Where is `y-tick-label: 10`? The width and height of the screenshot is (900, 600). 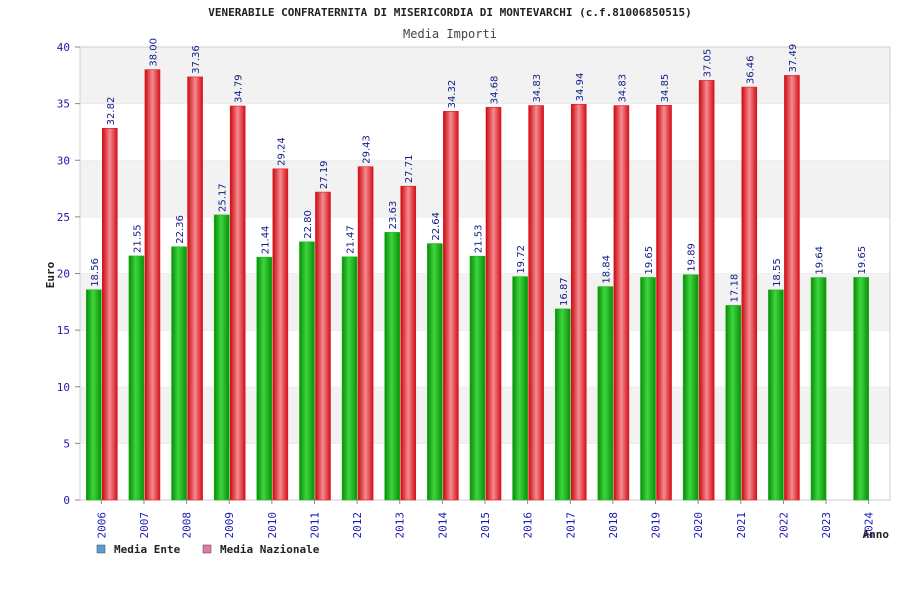
y-tick-label: 10 is located at coordinates (63, 387).